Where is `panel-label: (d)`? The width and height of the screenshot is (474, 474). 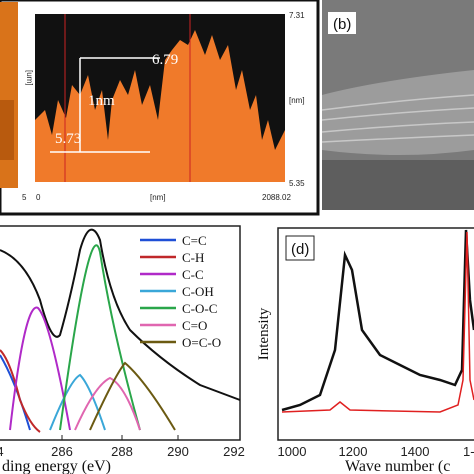
panel-label: (d) is located at coordinates (300, 249).